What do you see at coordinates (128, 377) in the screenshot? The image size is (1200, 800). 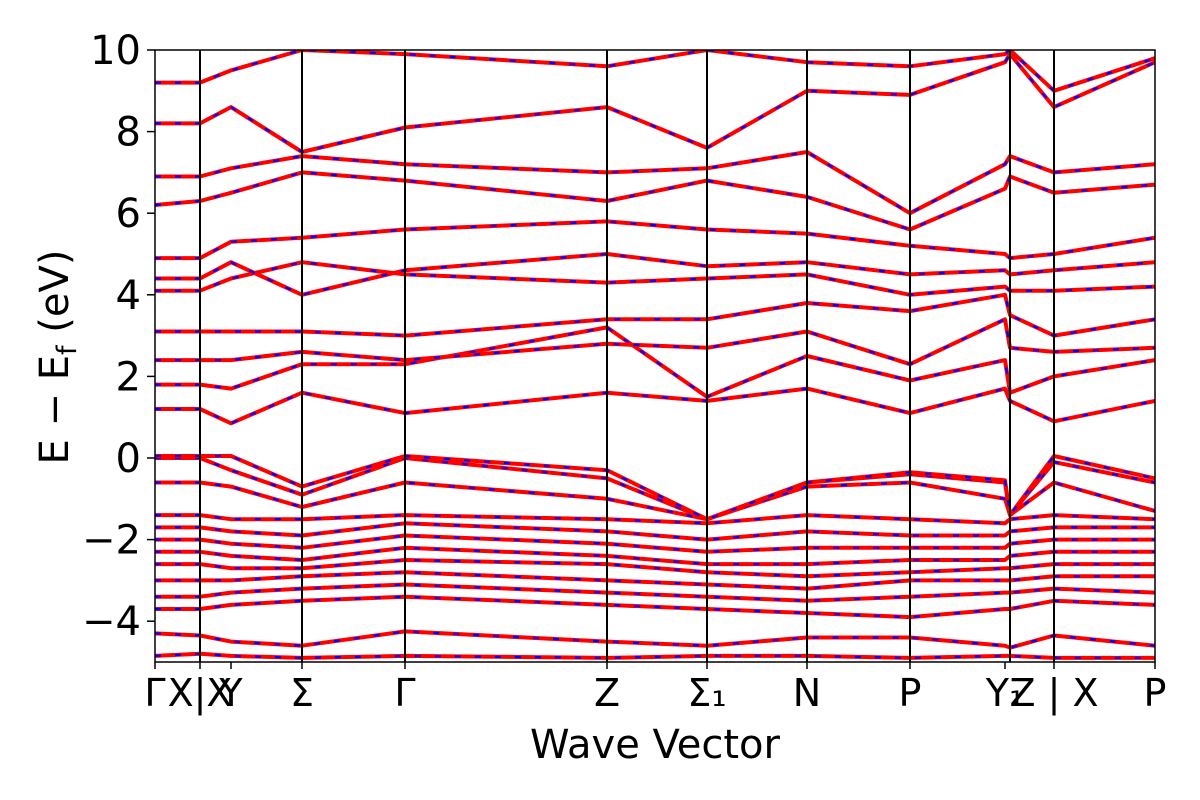 I see `y-tick-label: 2` at bounding box center [128, 377].